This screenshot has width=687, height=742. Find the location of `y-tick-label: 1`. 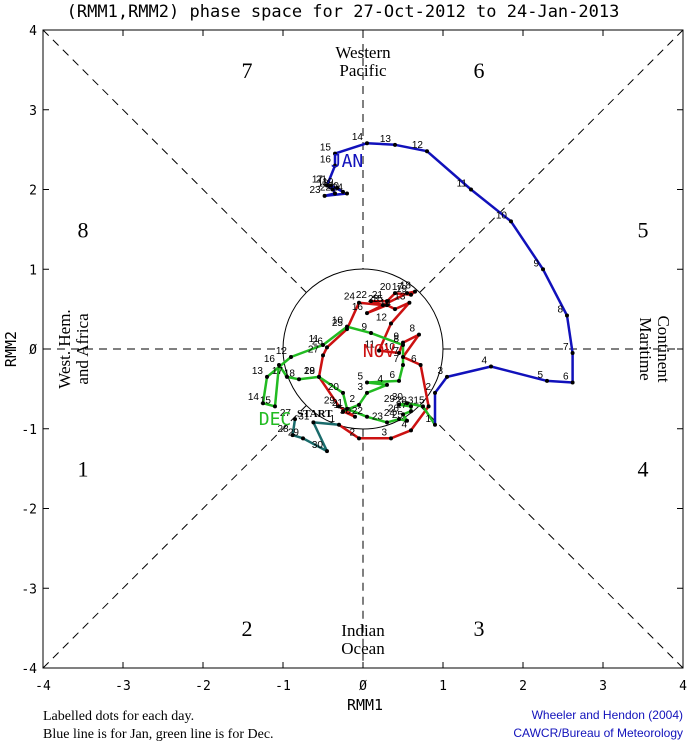

y-tick-label: 1 is located at coordinates (33, 270).